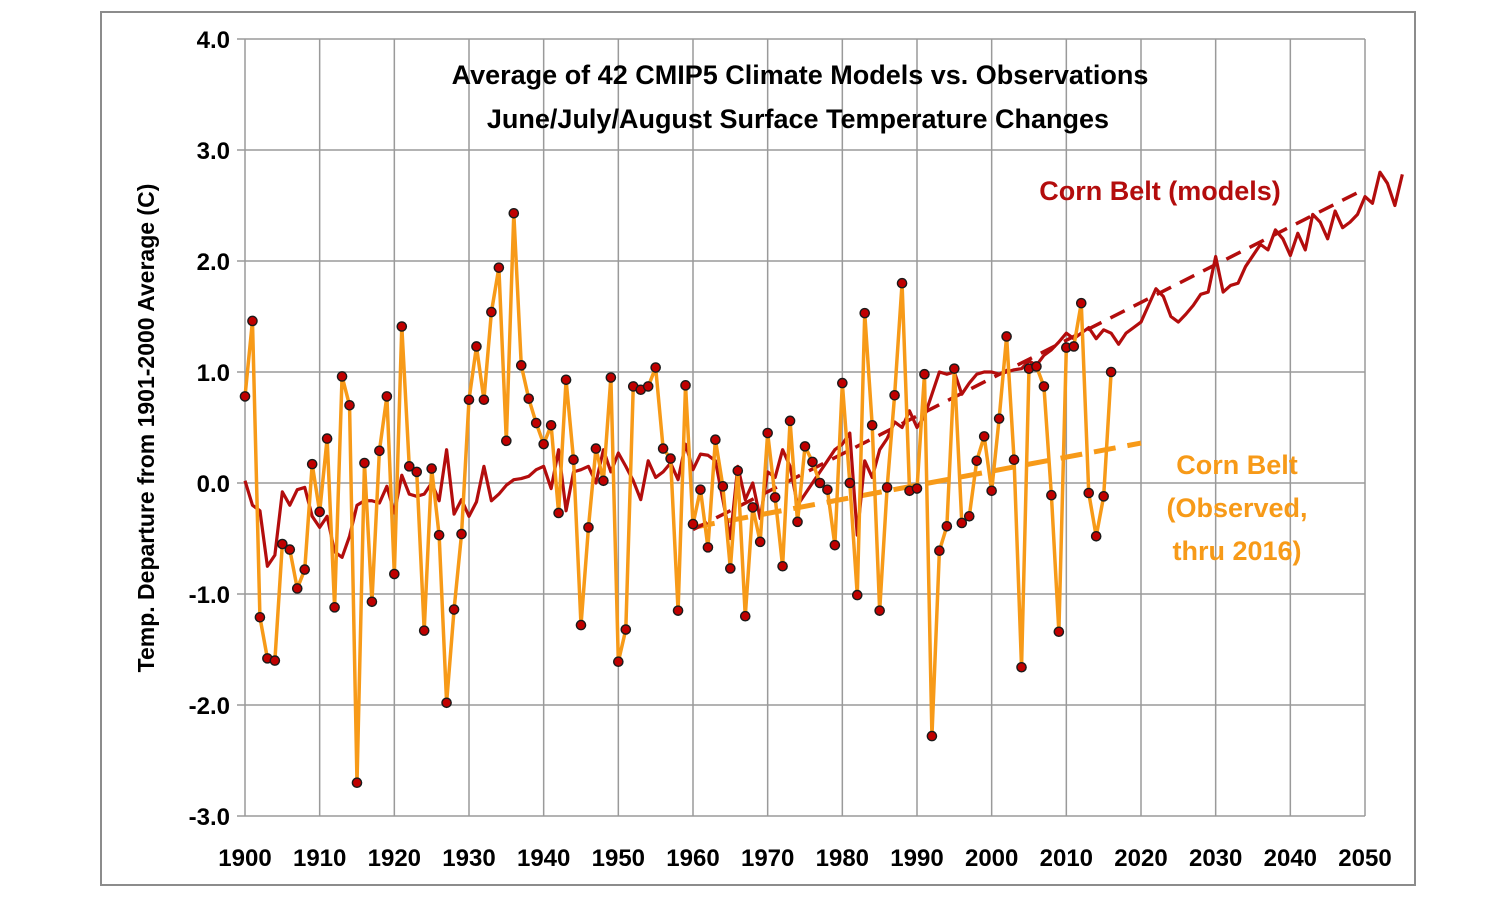 The height and width of the screenshot is (900, 1500). Describe the element at coordinates (319, 858) in the screenshot. I see `x-tick-label: 1910` at that location.